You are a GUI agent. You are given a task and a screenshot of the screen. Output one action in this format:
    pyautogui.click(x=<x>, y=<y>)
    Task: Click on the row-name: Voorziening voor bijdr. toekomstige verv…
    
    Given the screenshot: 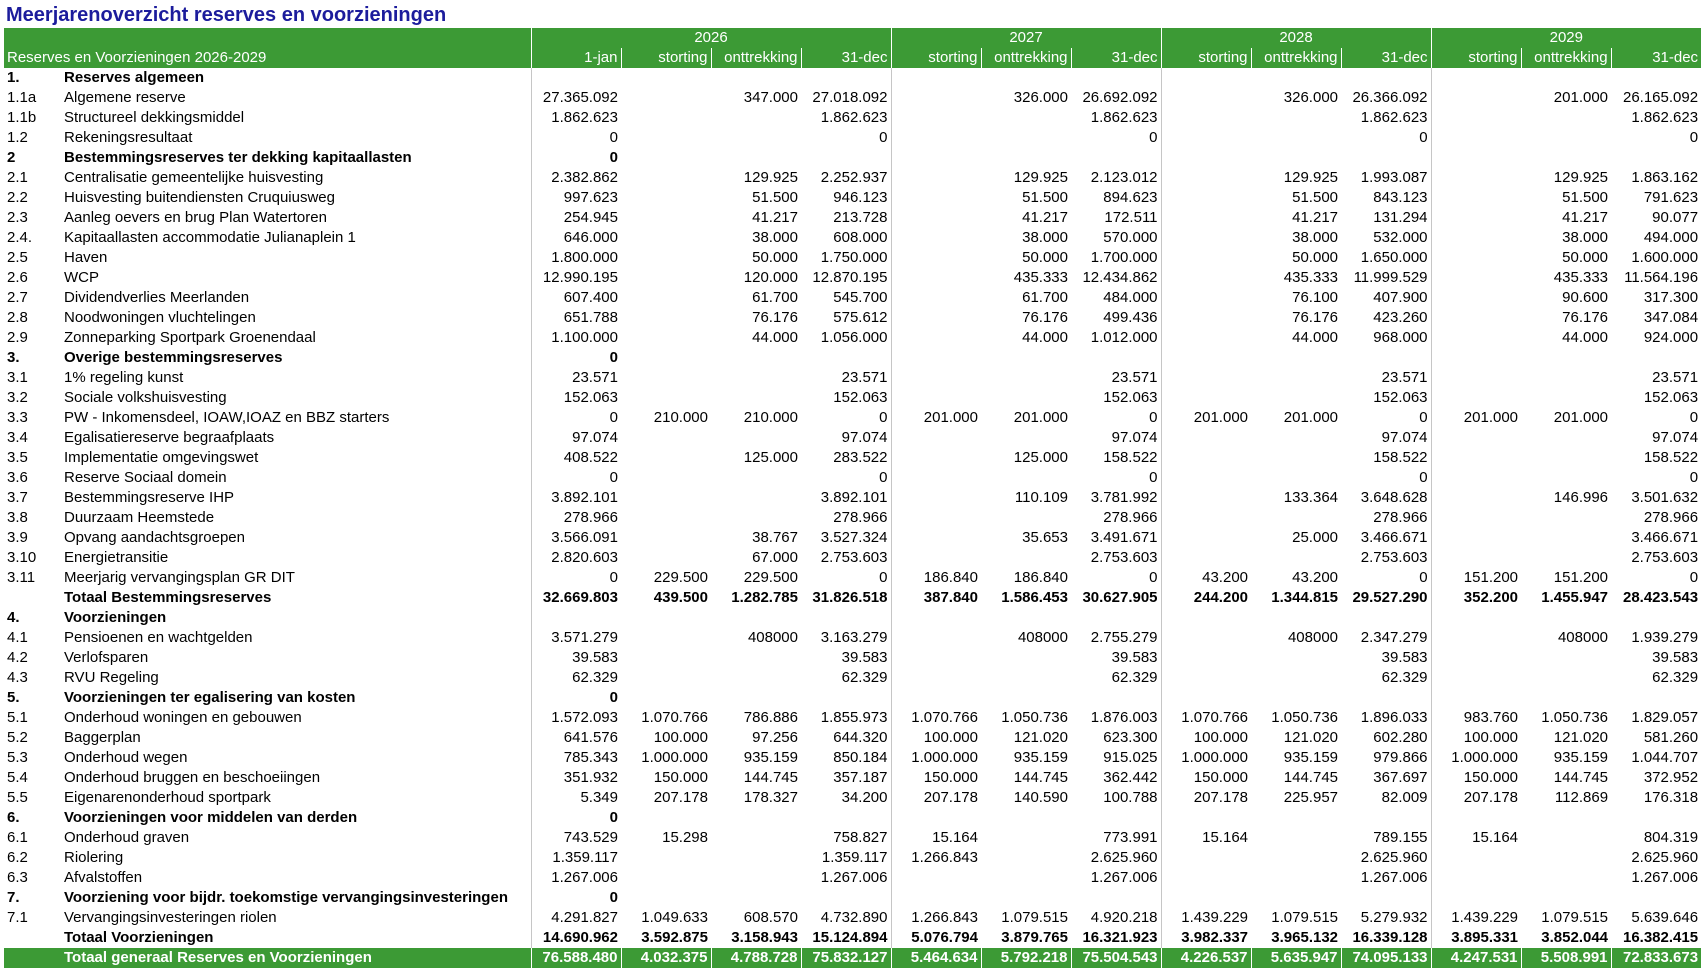 What is the action you would take?
    pyautogui.click(x=286, y=897)
    